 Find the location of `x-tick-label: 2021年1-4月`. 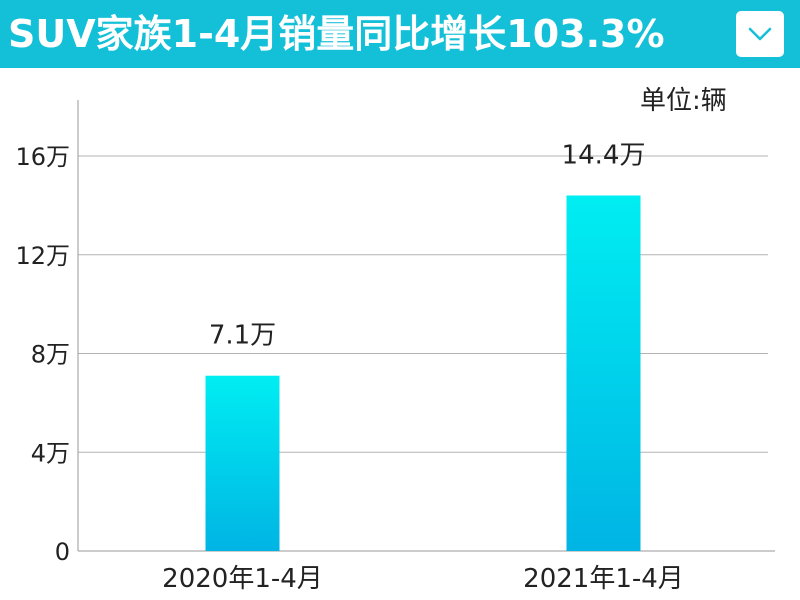

x-tick-label: 2021年1-4月 is located at coordinates (603, 579).